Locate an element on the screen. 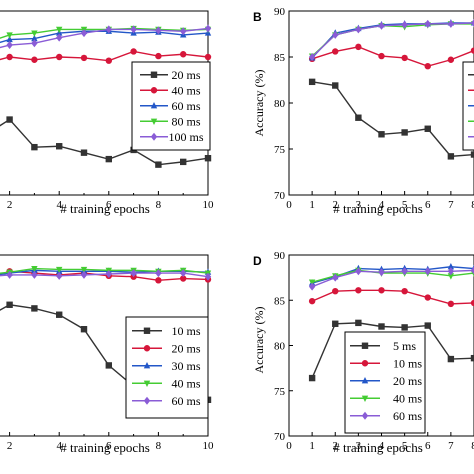 Image resolution: width=474 pixels, height=474 pixels. legend-label: 60 ms is located at coordinates (185, 106).